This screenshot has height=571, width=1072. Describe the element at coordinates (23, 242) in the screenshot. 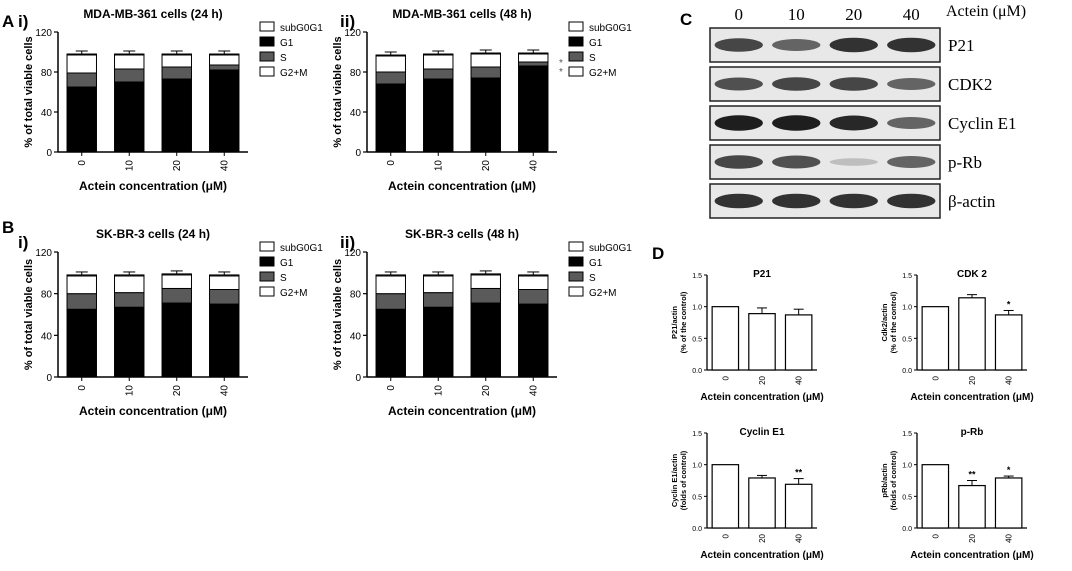

I see `panel-label-b-i: i)` at that location.